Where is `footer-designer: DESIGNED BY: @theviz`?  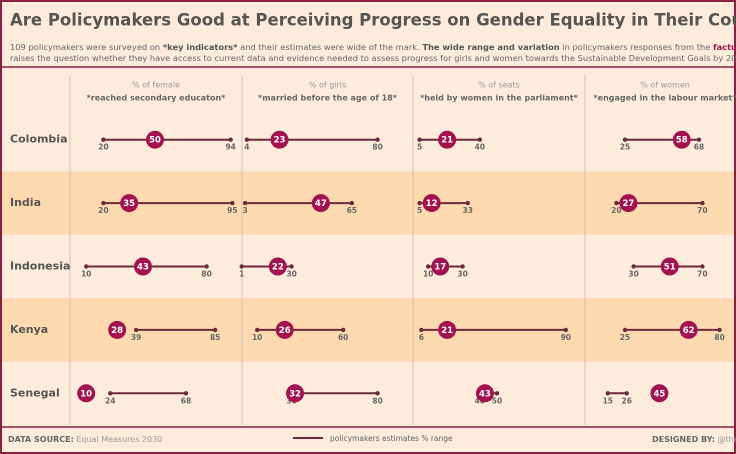 footer-designer: DESIGNED BY: @theviz is located at coordinates (694, 439).